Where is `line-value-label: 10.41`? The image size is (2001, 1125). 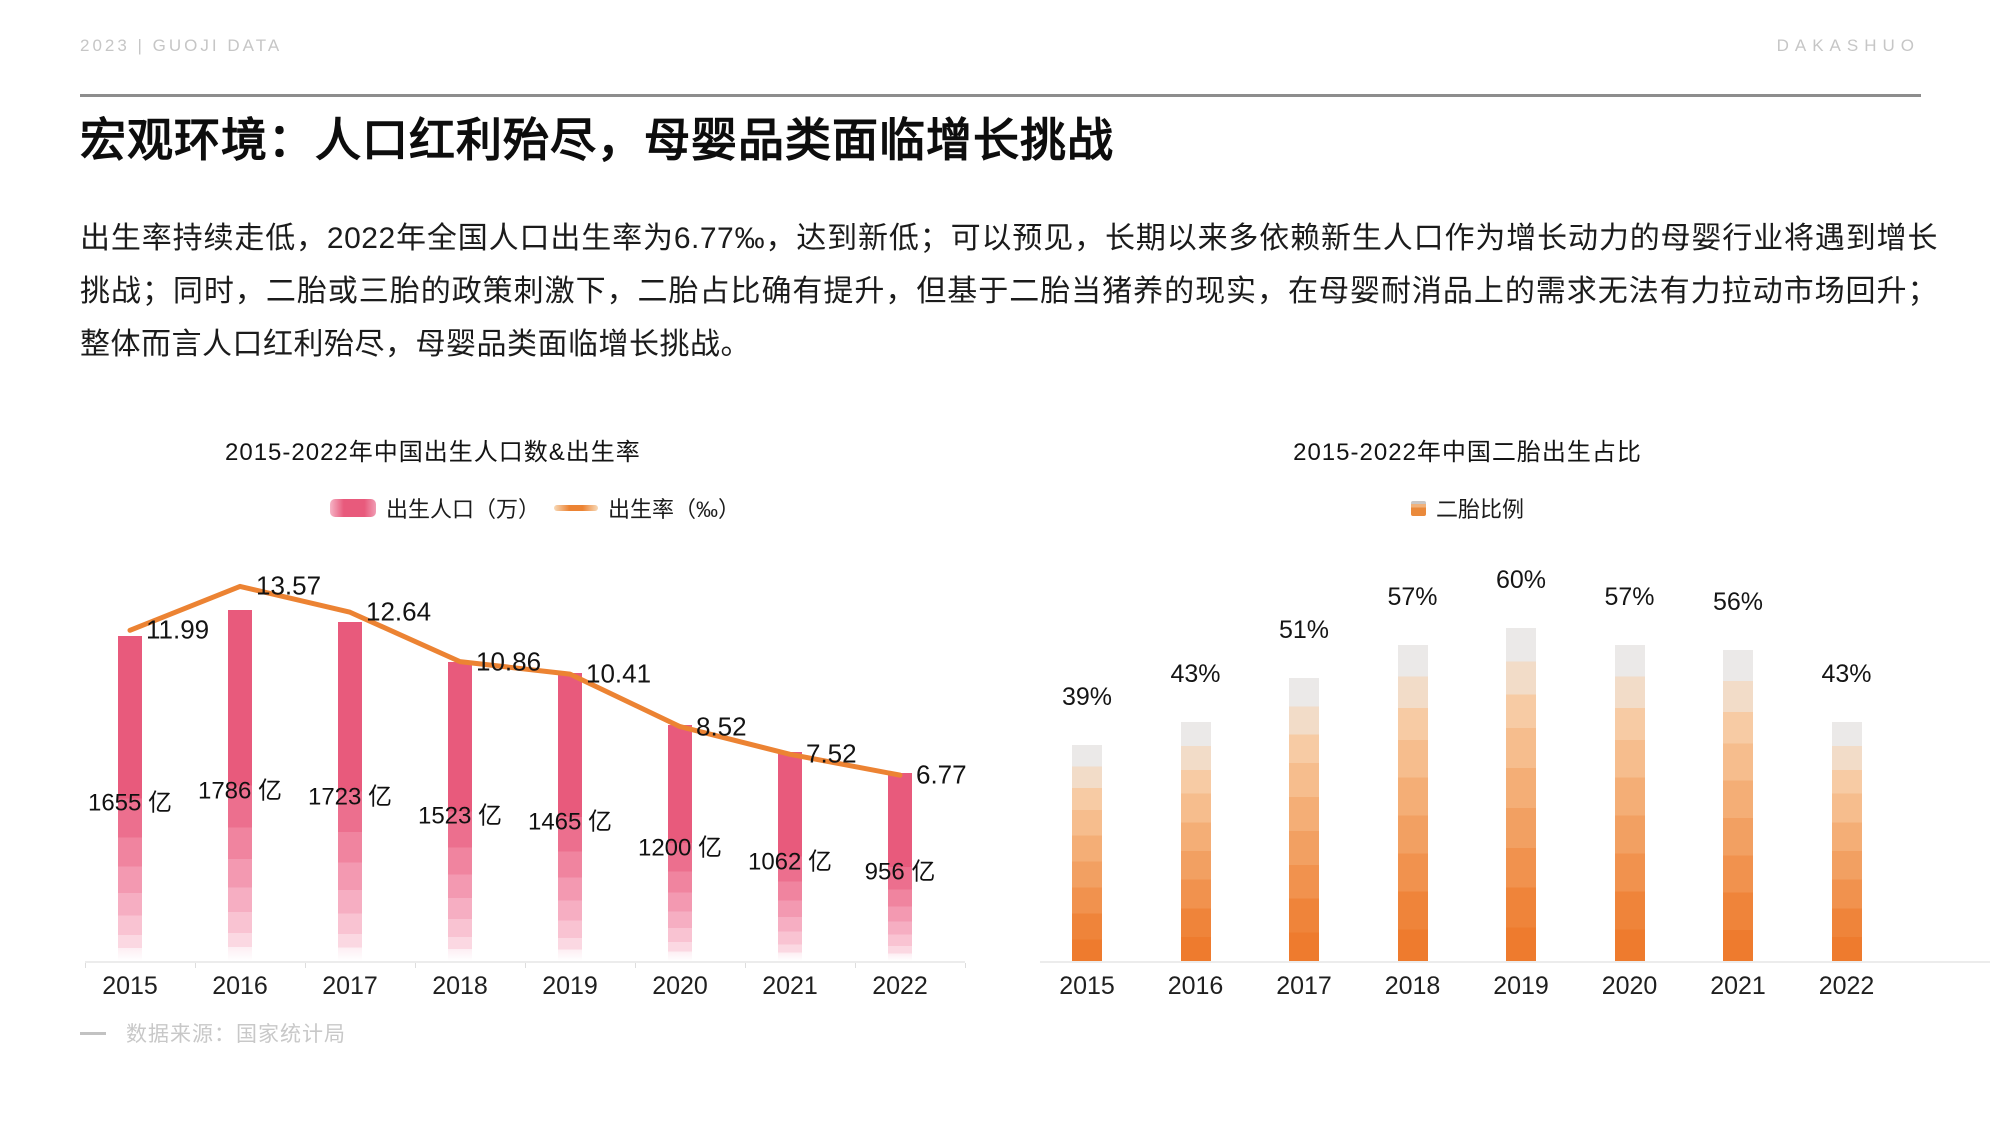 line-value-label: 10.41 is located at coordinates (619, 673).